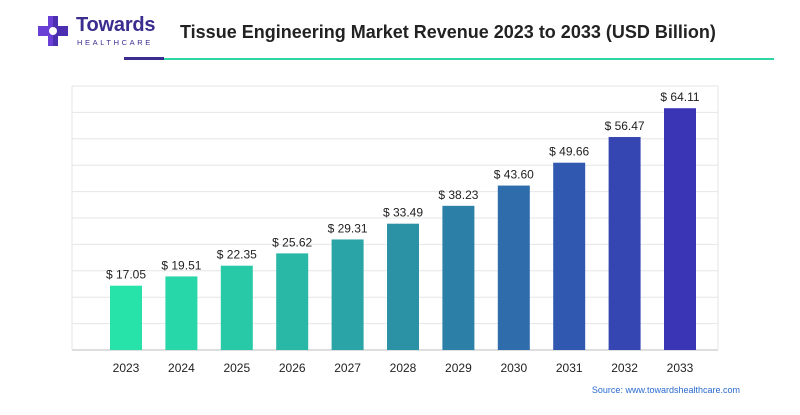 This screenshot has width=800, height=415. I want to click on data-label-2030: $ 43.60, so click(514, 175).